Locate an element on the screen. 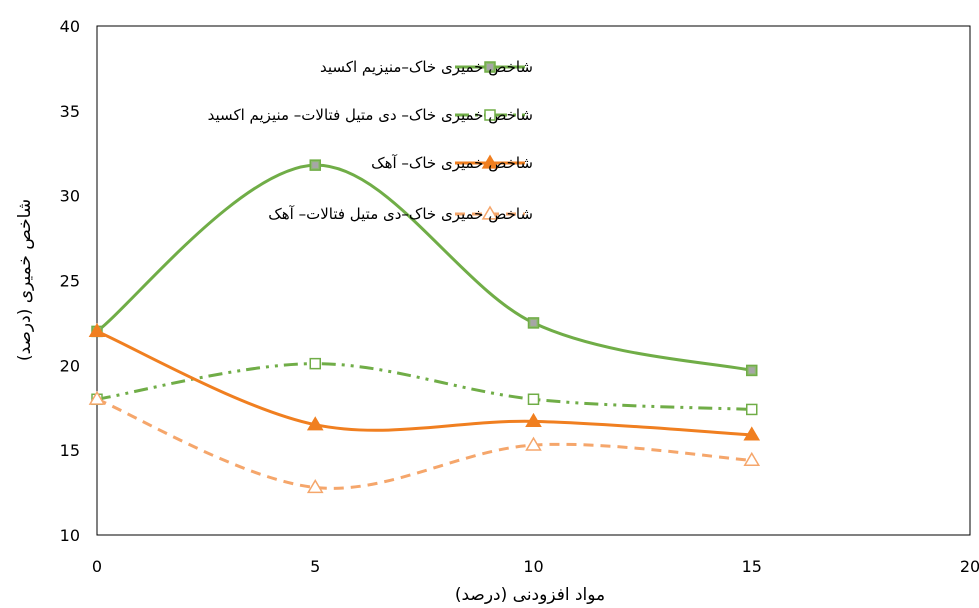 This screenshot has height=608, width=979. y-tick-label: 25 is located at coordinates (70, 281).